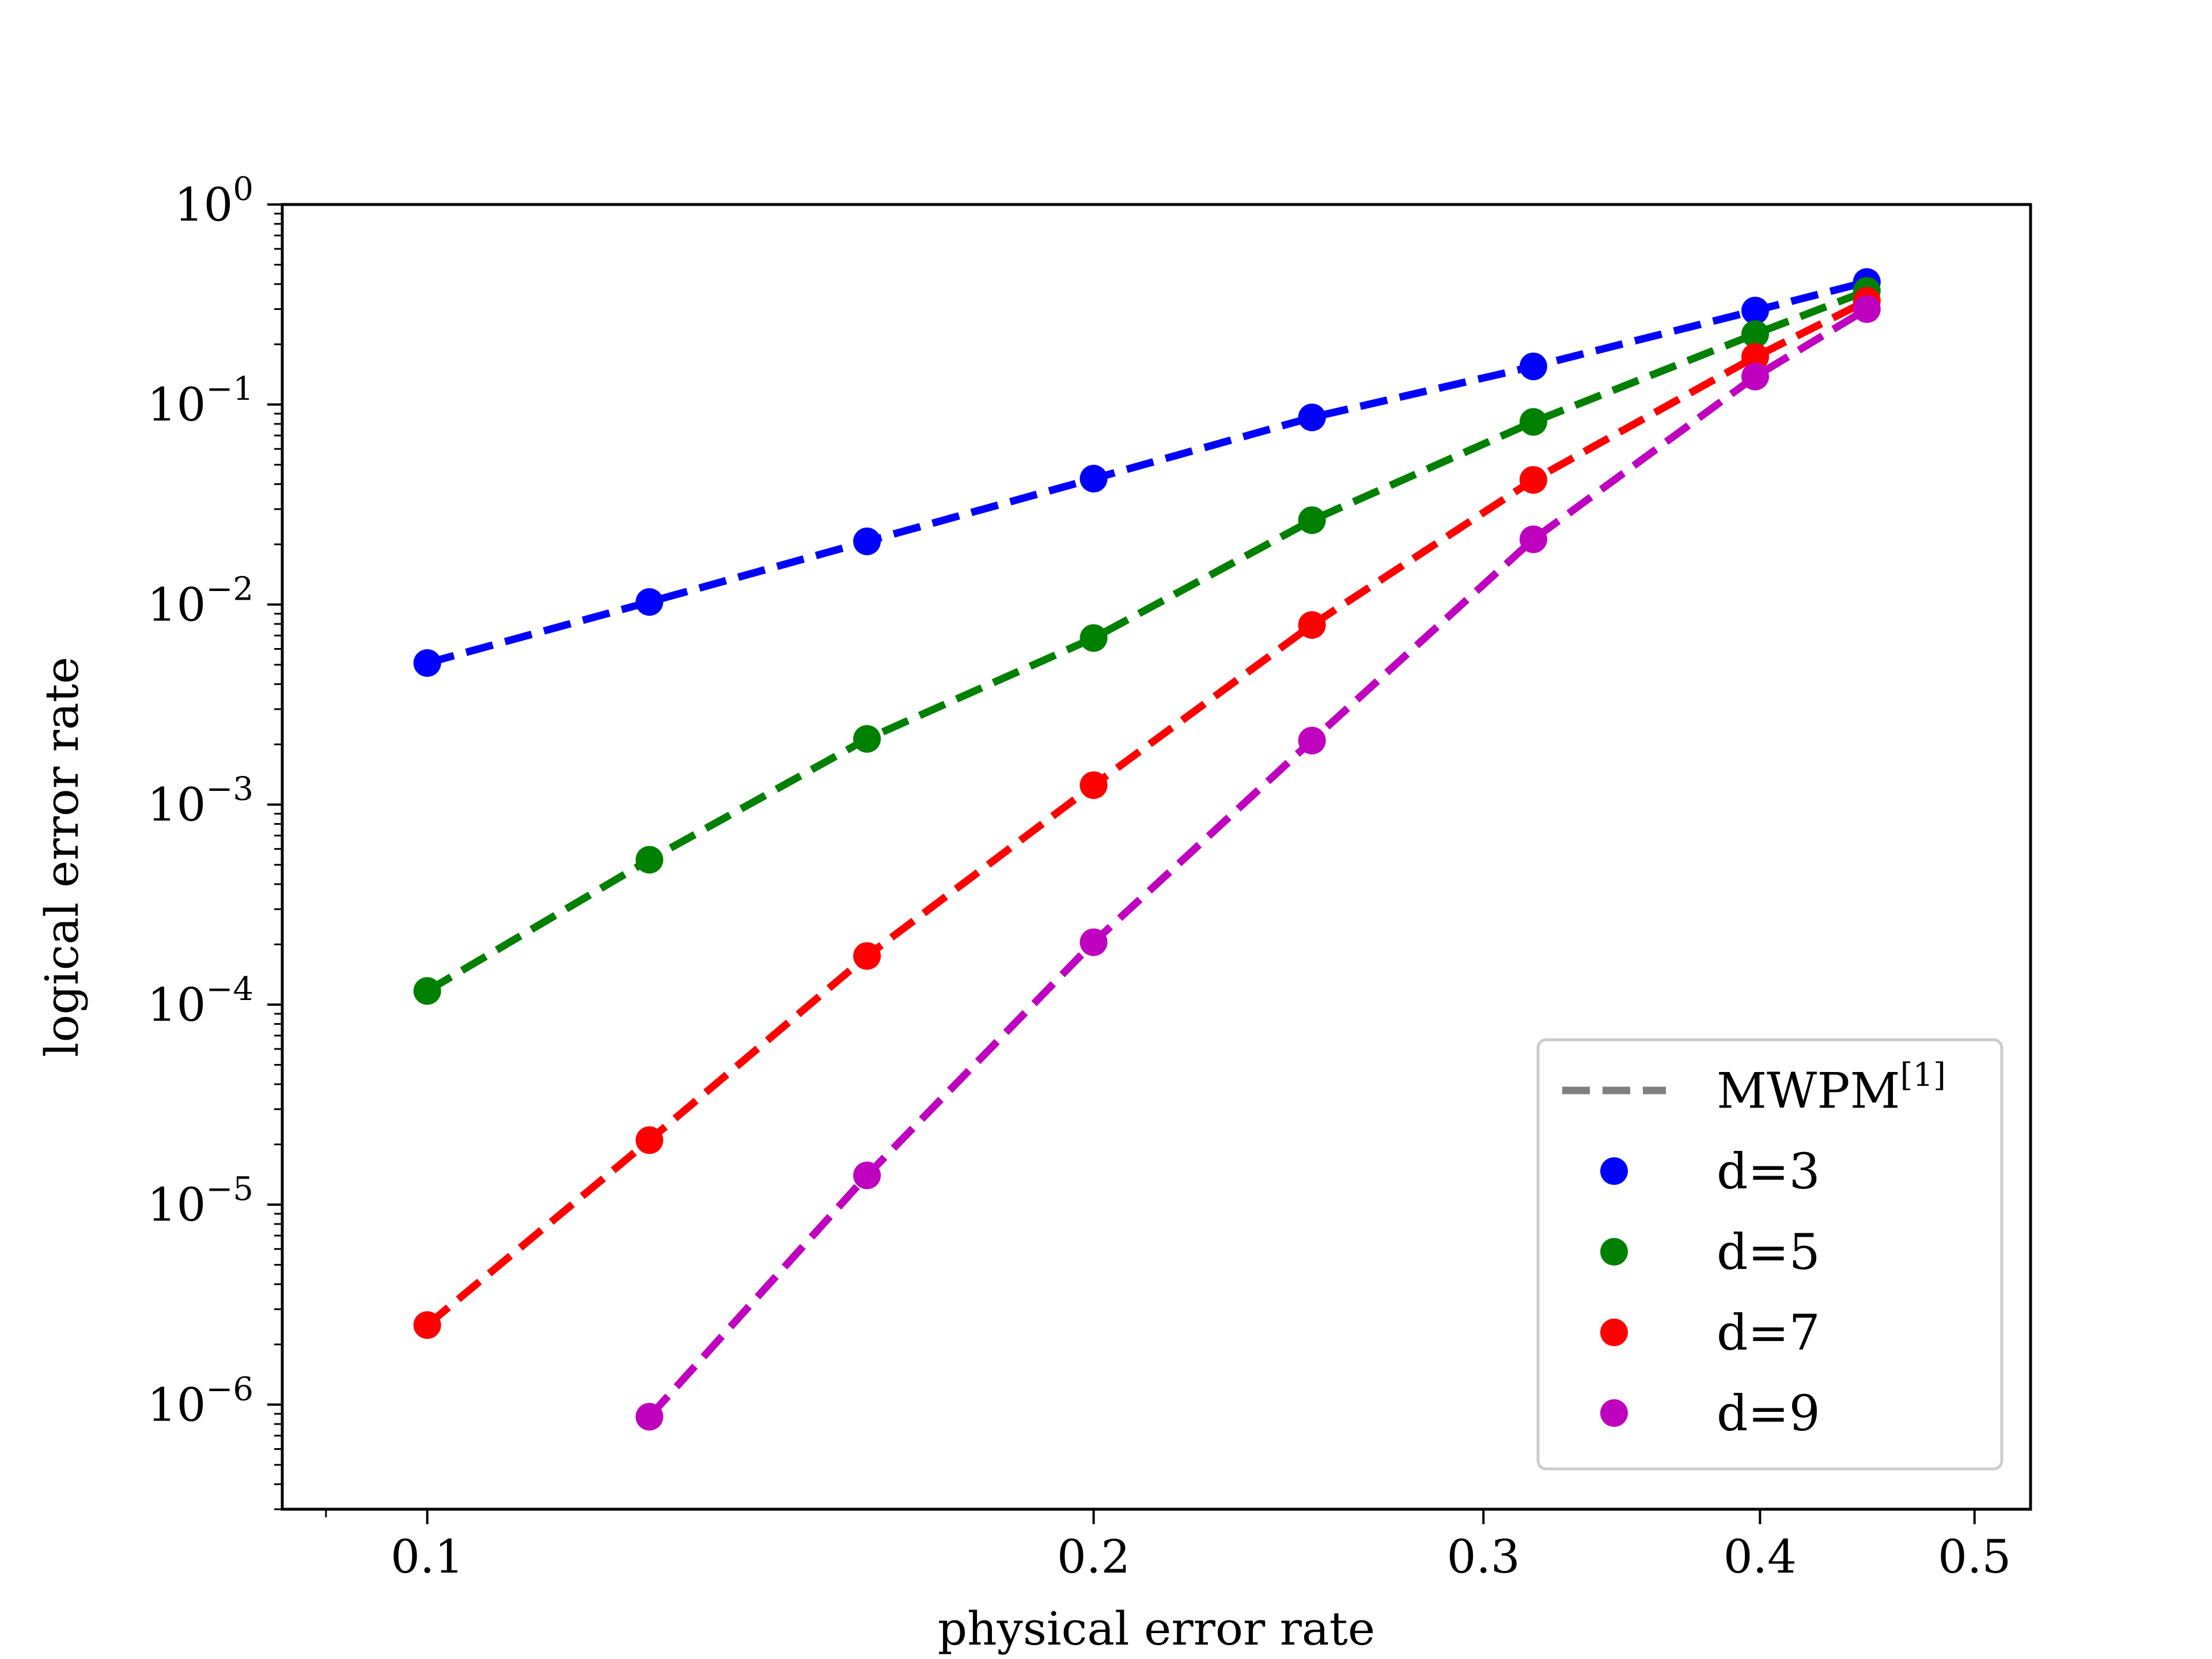  What do you see at coordinates (649, 1140) in the screenshot?
I see `data-point-d=7-1` at bounding box center [649, 1140].